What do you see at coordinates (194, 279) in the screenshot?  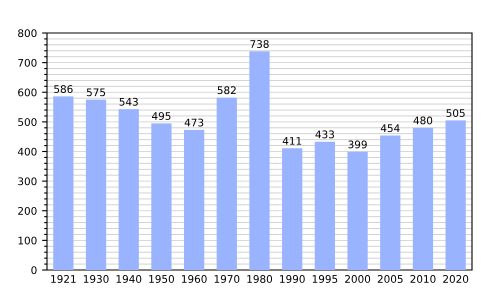 I see `x-tick-label: 1960` at bounding box center [194, 279].